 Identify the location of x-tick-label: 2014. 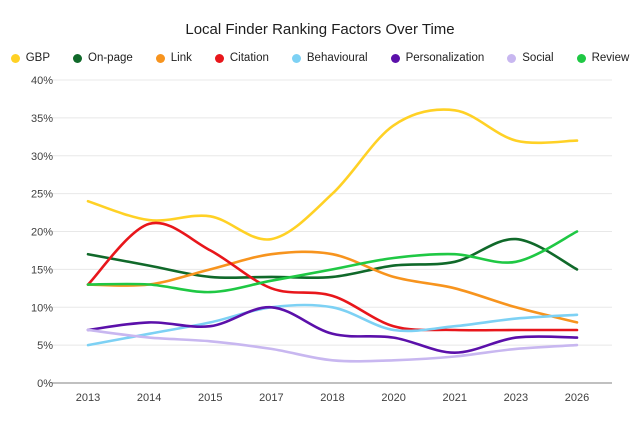
(149, 398).